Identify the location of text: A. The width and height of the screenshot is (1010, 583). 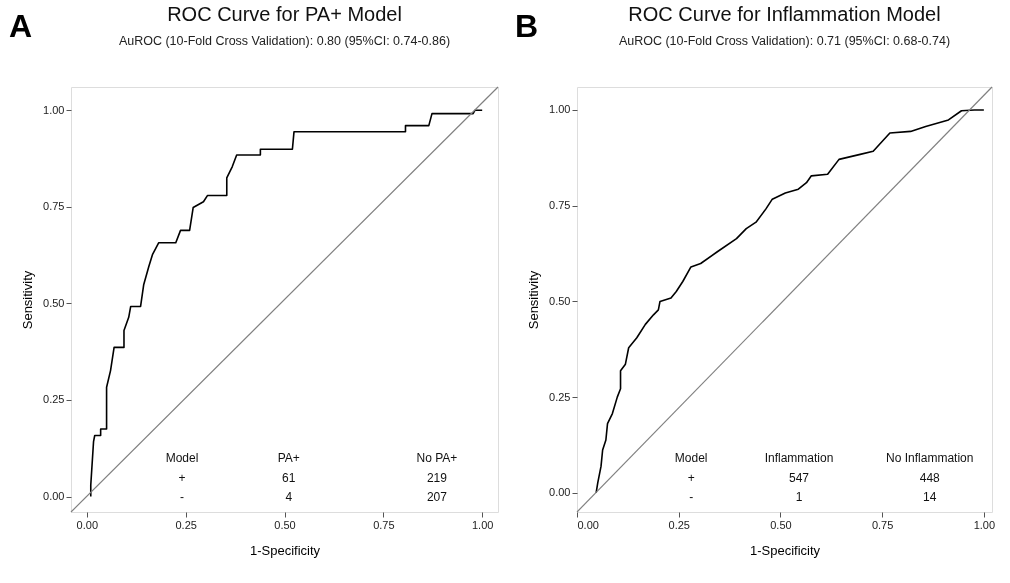
(21, 26).